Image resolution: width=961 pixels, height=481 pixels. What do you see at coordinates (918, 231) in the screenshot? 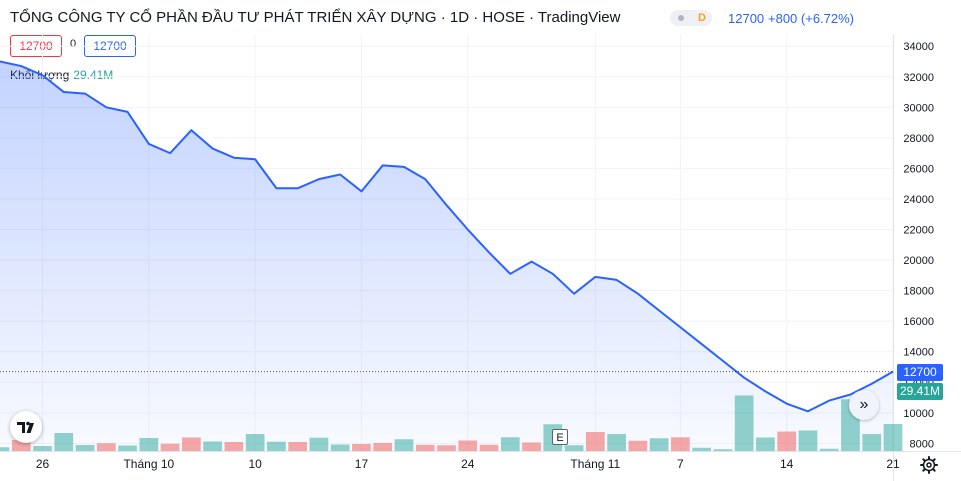
I see `y-tick-label: 22000` at bounding box center [918, 231].